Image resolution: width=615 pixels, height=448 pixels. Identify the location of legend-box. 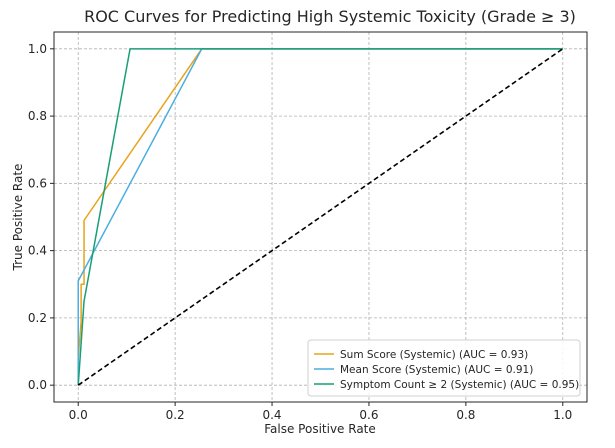
(444, 368).